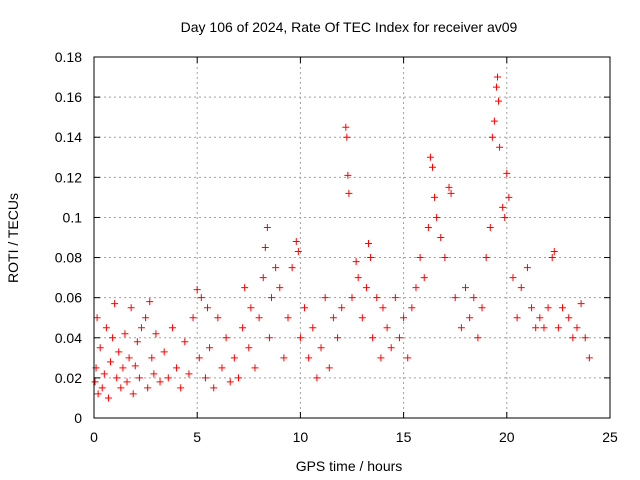 Image resolution: width=640 pixels, height=480 pixels. Describe the element at coordinates (68, 258) in the screenshot. I see `y-tick-label: 0.08` at that location.